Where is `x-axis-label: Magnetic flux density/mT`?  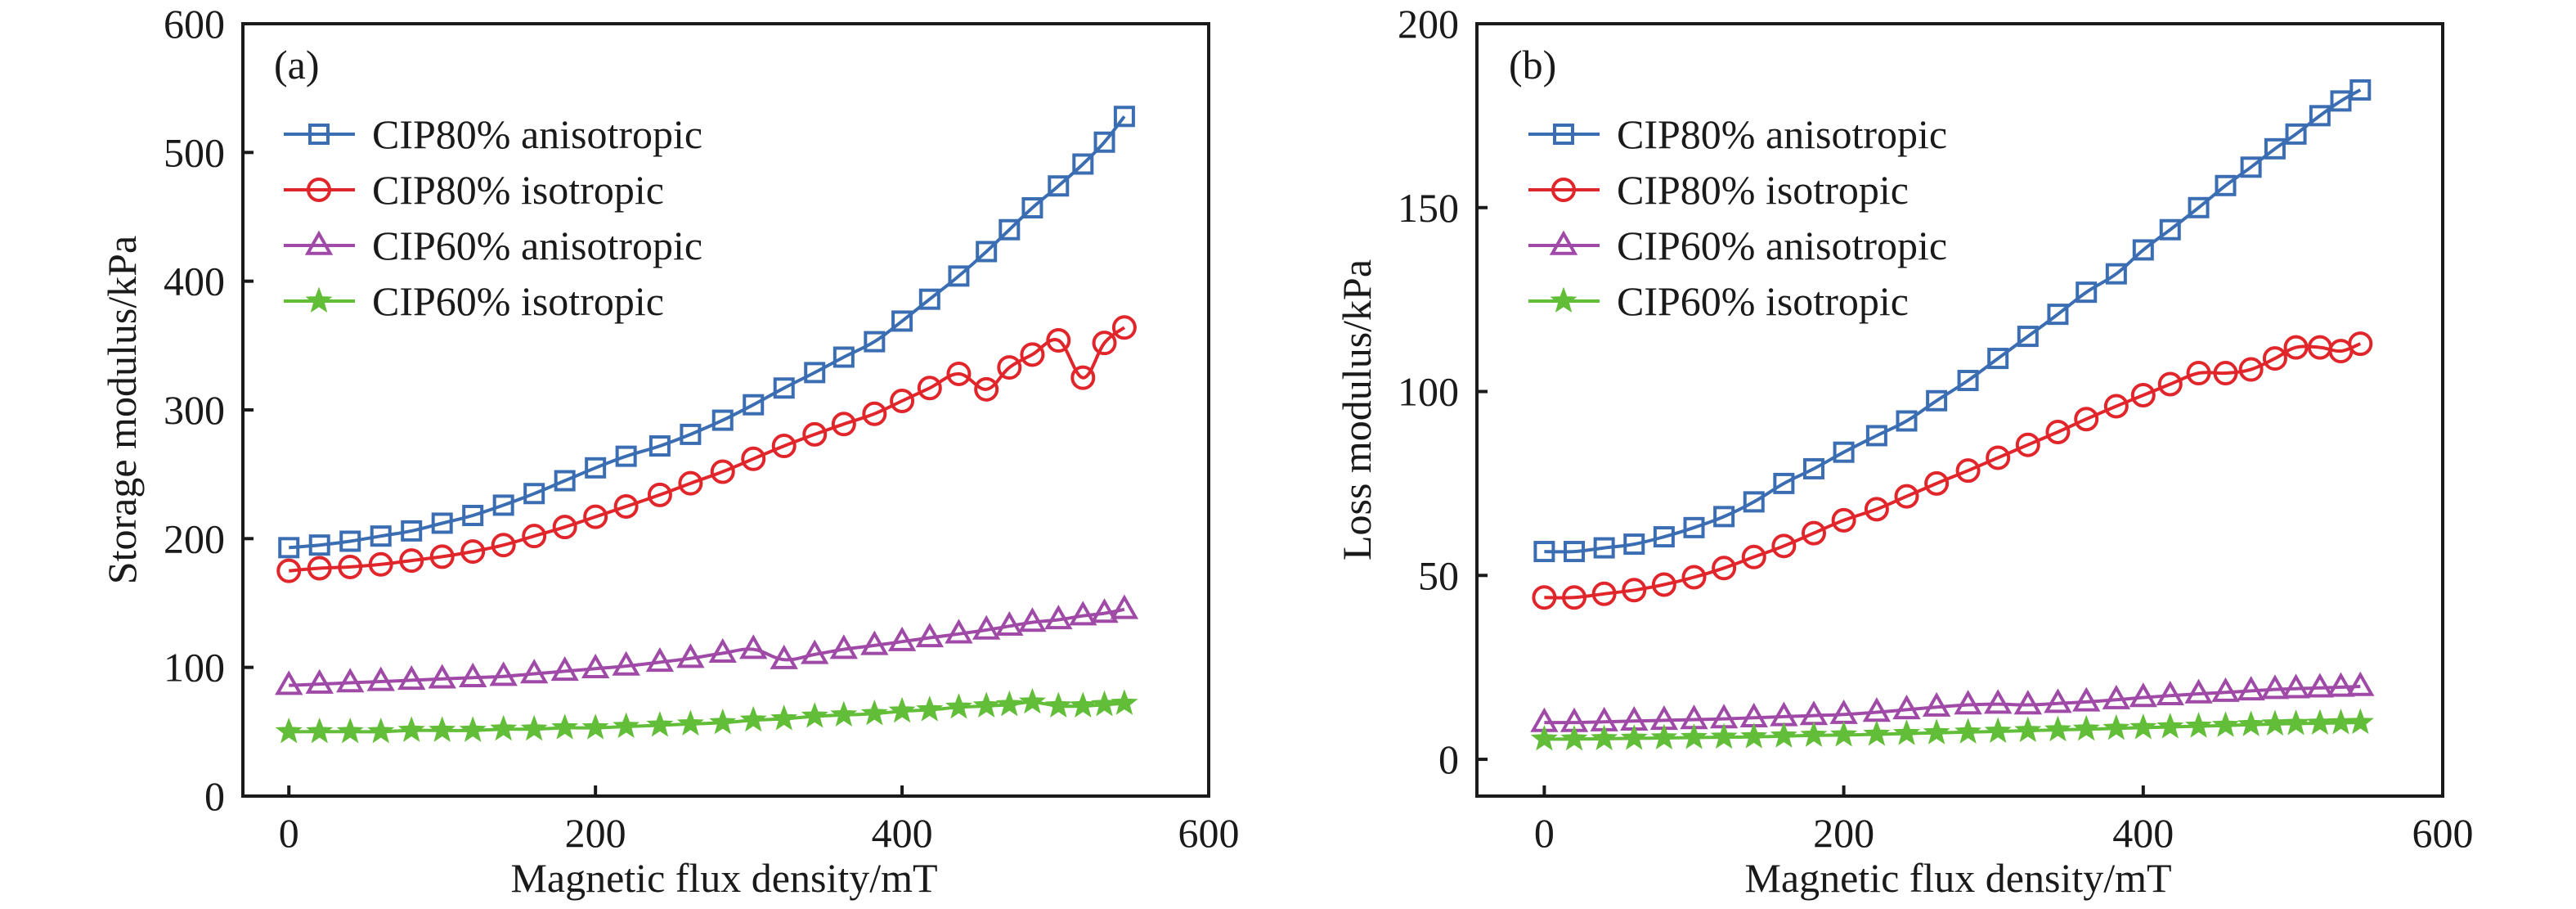 x-axis-label: Magnetic flux density/mT is located at coordinates (1958, 878).